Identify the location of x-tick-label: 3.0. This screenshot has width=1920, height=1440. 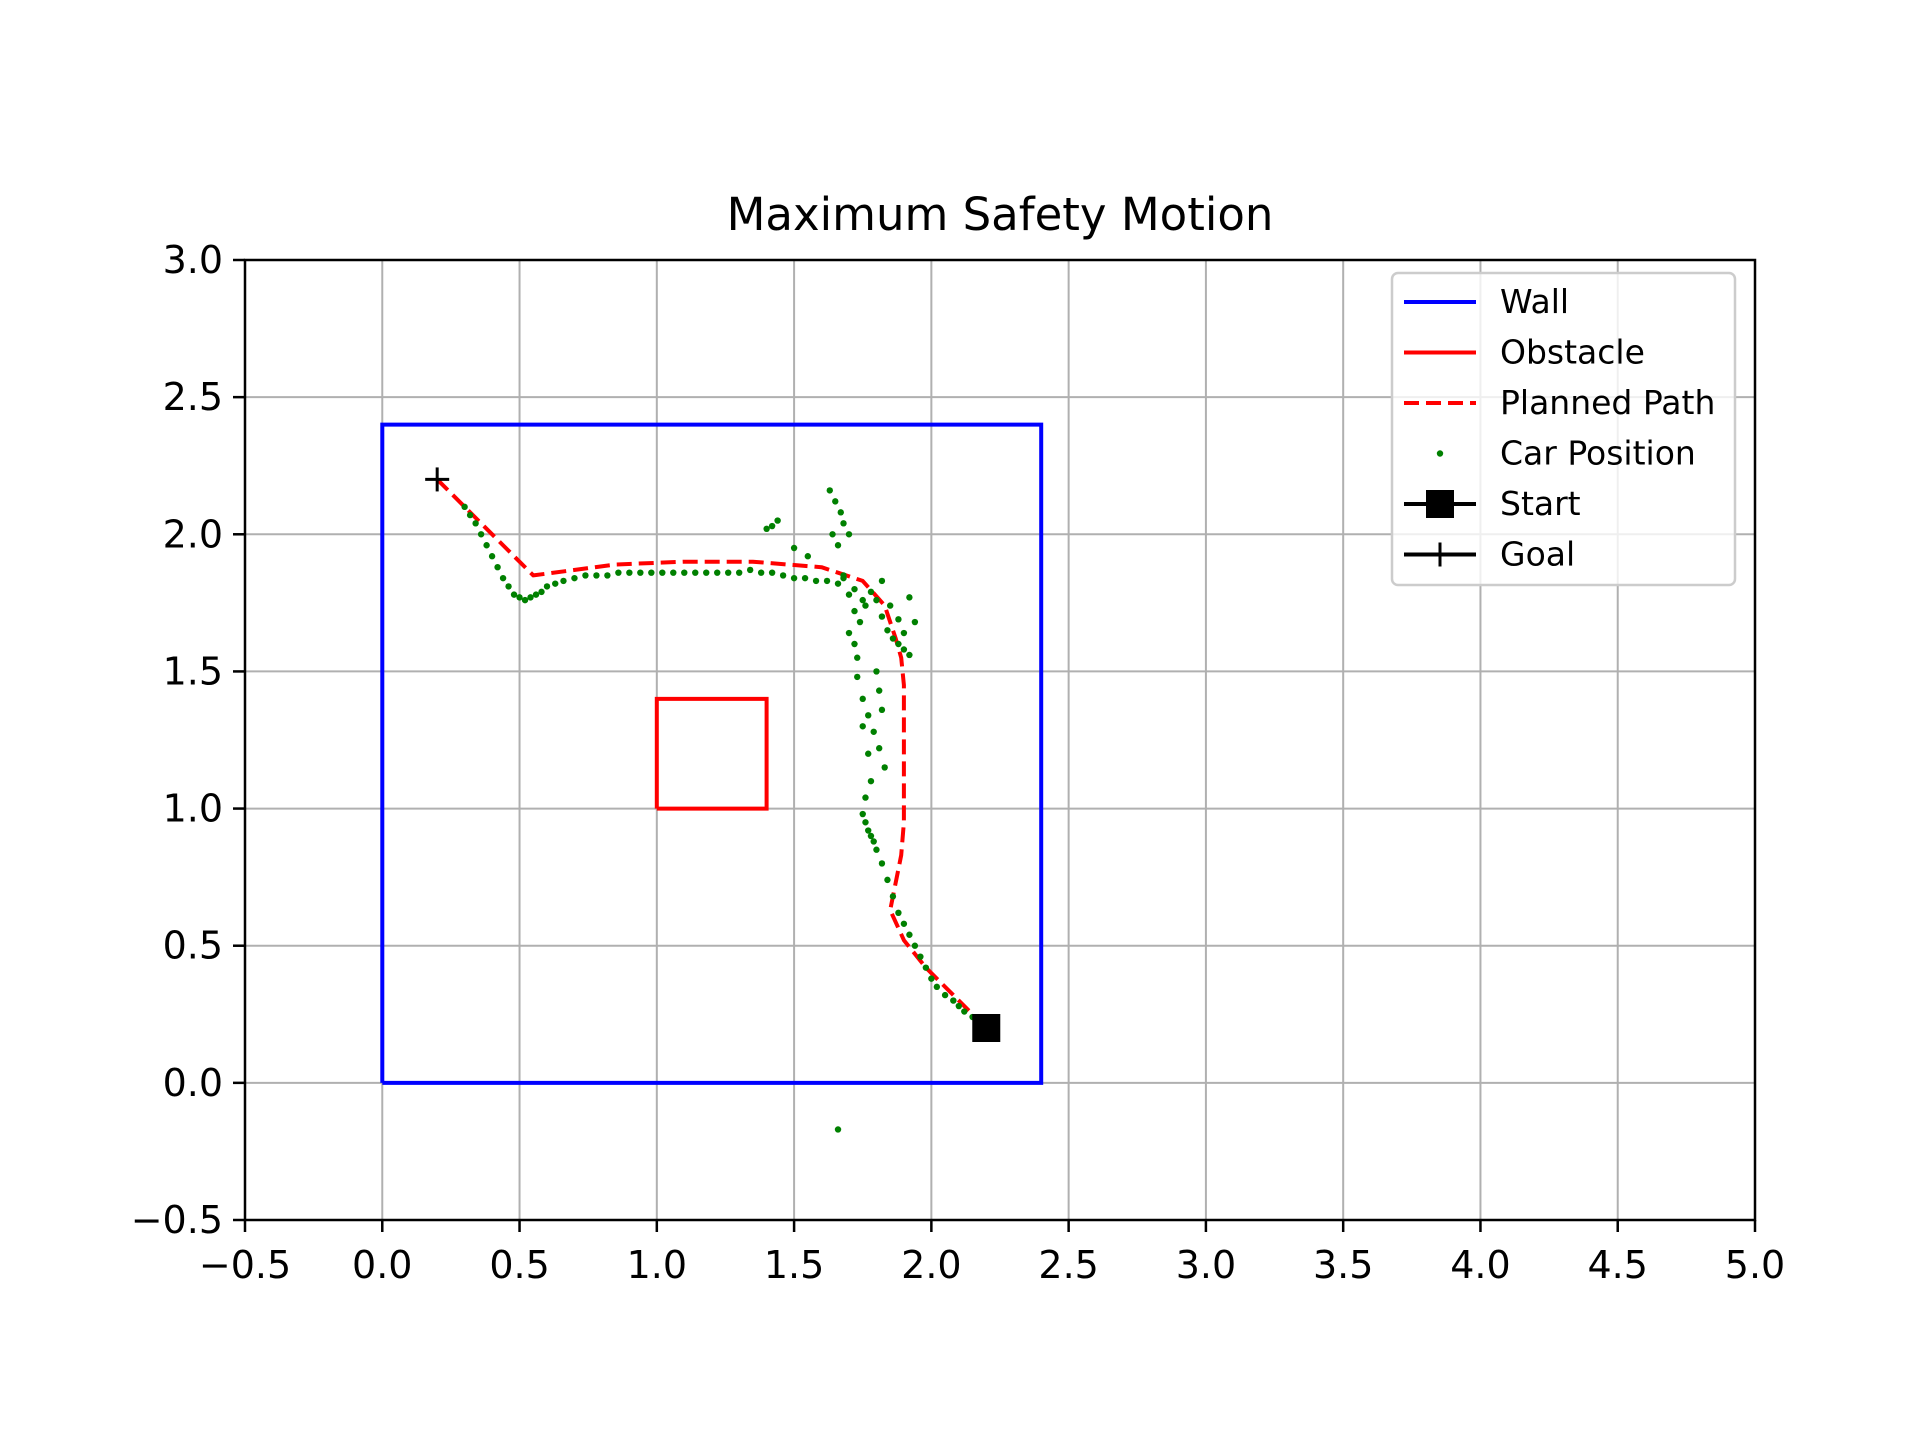
(1206, 1265).